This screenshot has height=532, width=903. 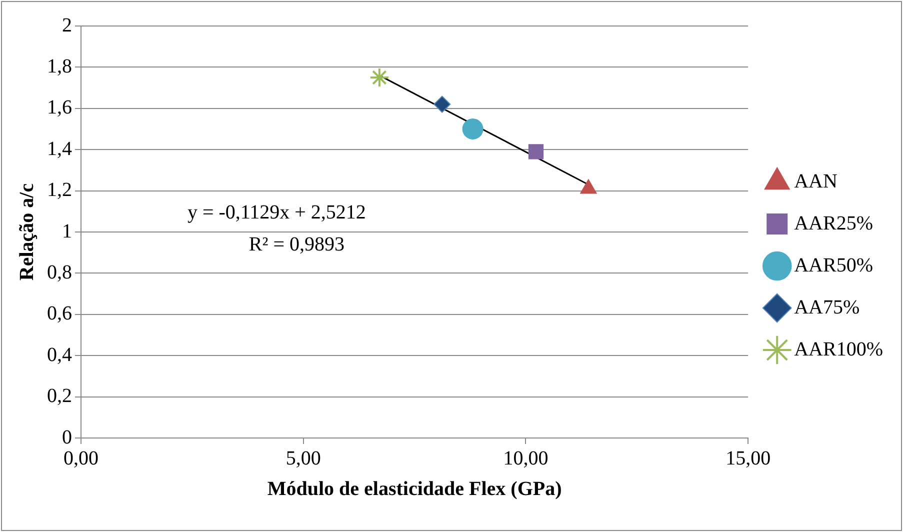 What do you see at coordinates (59, 355) in the screenshot?
I see `y-tick-label: 0,4` at bounding box center [59, 355].